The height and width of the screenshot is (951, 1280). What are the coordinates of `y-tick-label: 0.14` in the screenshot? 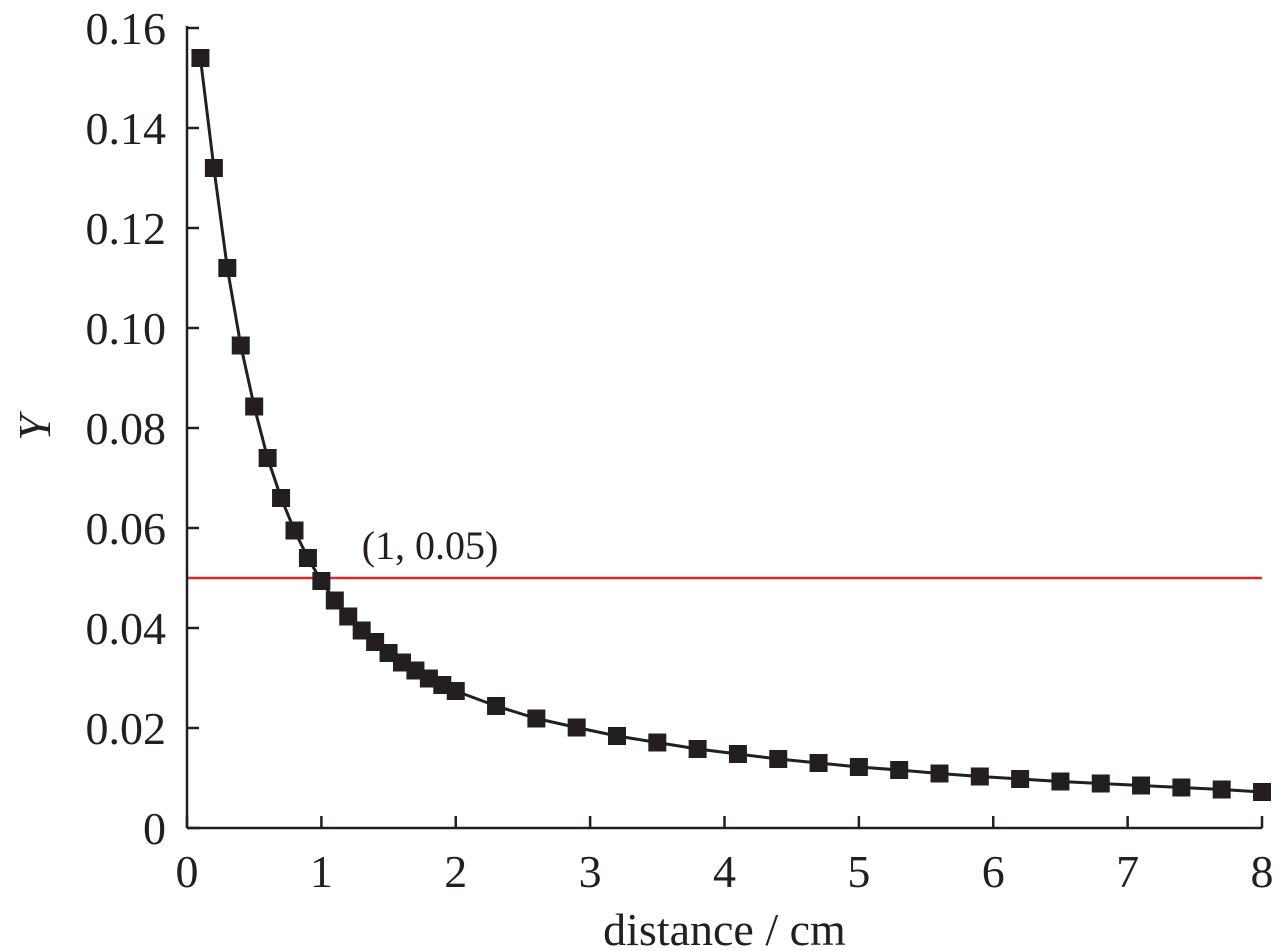 It's located at (126, 128).